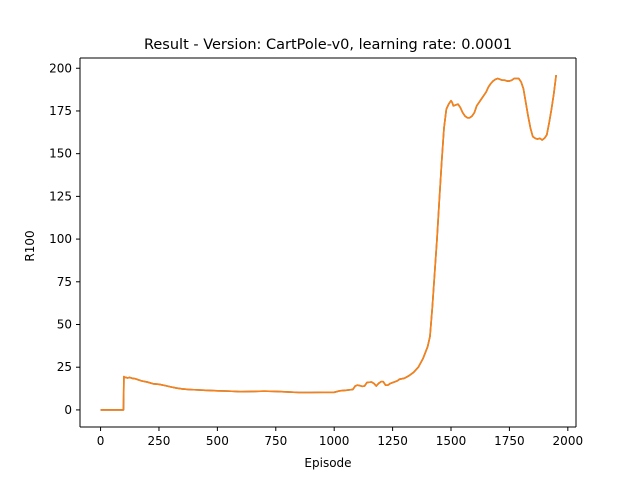 The height and width of the screenshot is (480, 640). What do you see at coordinates (30, 245) in the screenshot?
I see `y-axis-title: R100` at bounding box center [30, 245].